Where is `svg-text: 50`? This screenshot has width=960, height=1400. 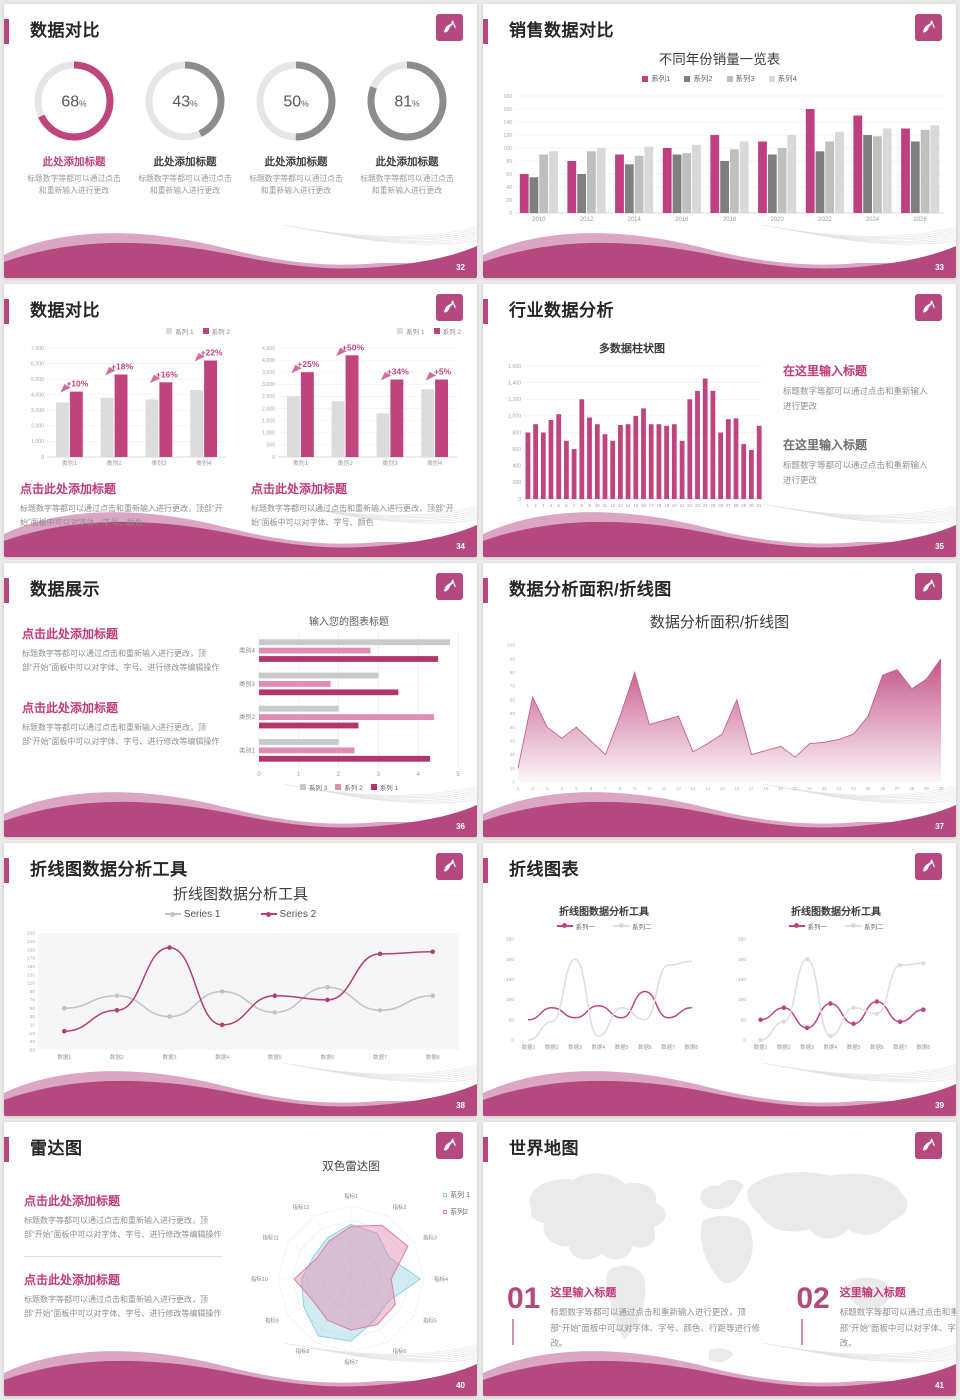 svg-text: 50 is located at coordinates (512, 1020).